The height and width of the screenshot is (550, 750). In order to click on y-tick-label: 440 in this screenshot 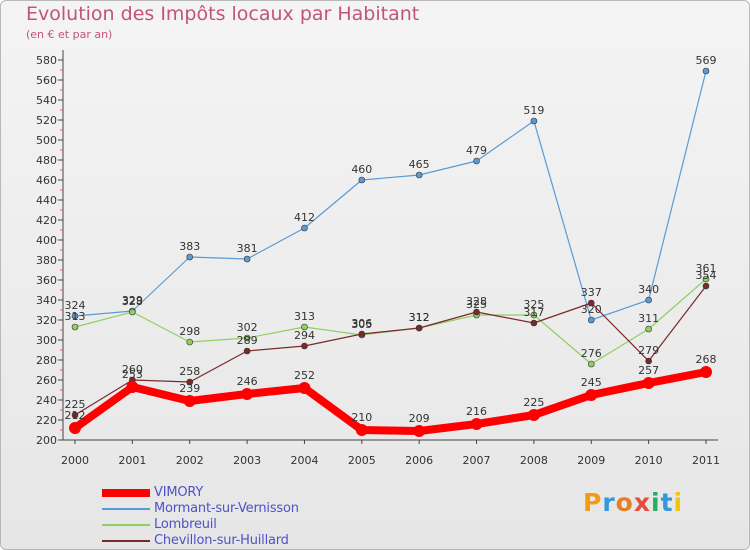, I will do `click(46, 200)`.